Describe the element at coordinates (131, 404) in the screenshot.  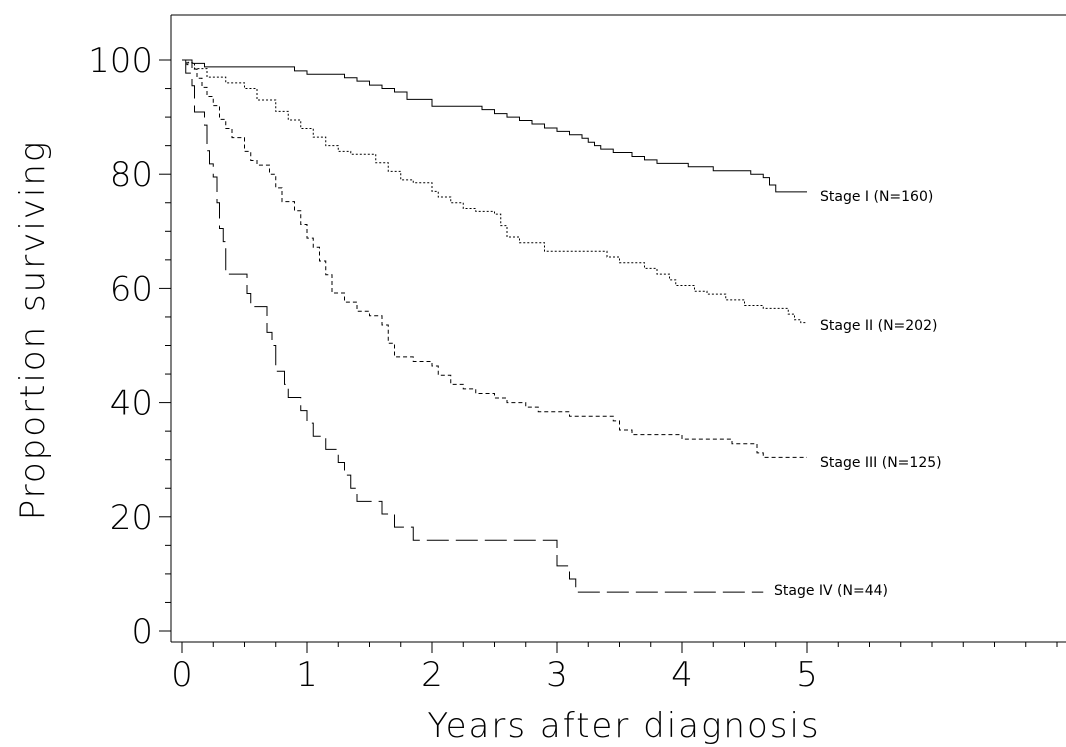
I see `y-tick-label: 40` at that location.